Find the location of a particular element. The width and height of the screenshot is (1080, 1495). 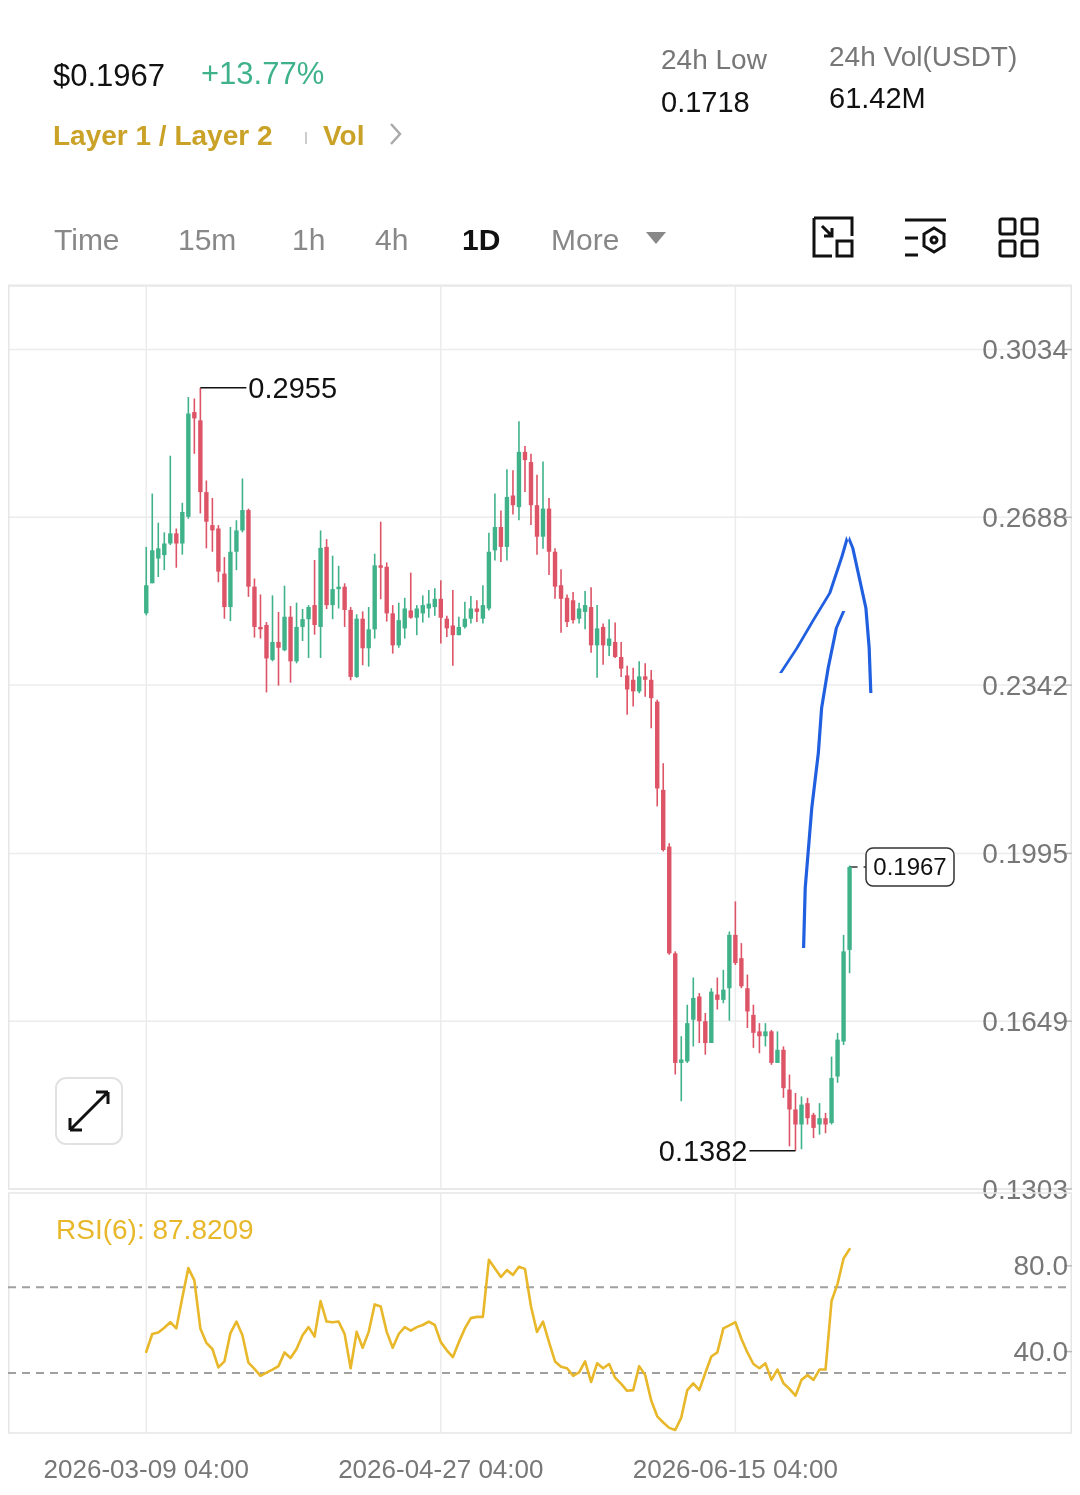

text: 0.1718 is located at coordinates (705, 102).